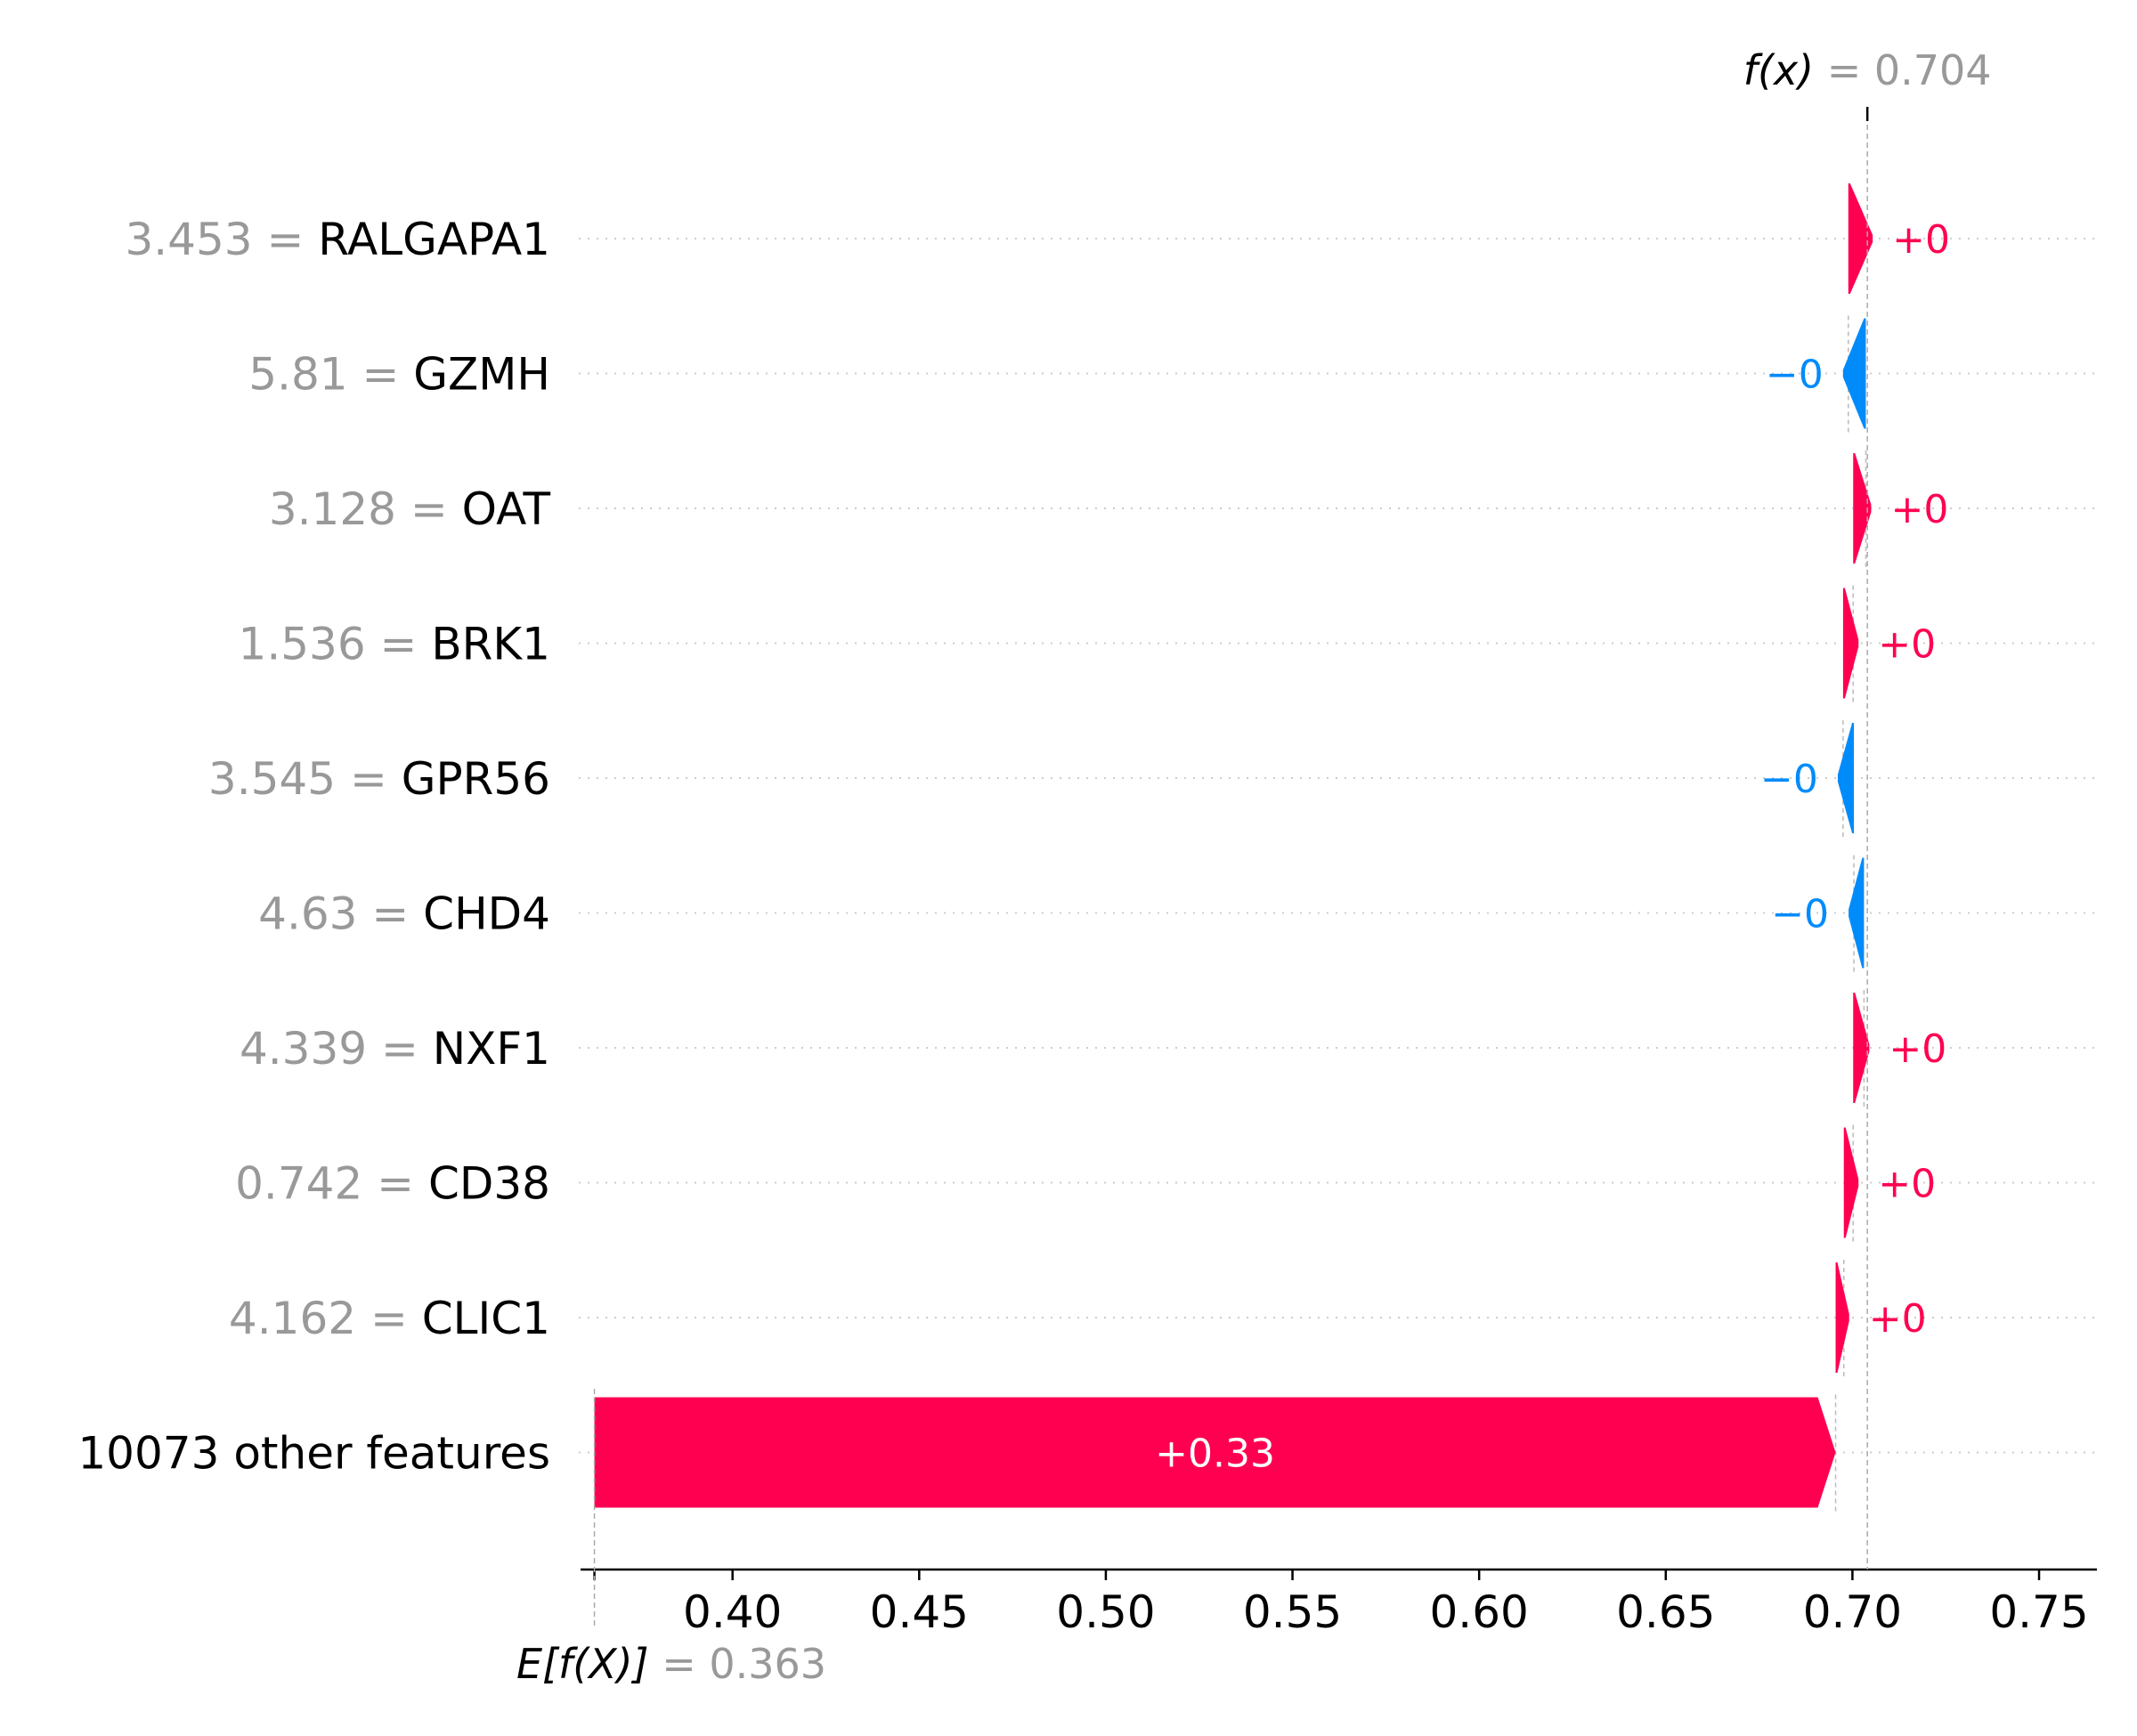 This screenshot has width=2137, height=1736. What do you see at coordinates (589, 1664) in the screenshot?
I see `base-value-name: E[f(X)]` at bounding box center [589, 1664].